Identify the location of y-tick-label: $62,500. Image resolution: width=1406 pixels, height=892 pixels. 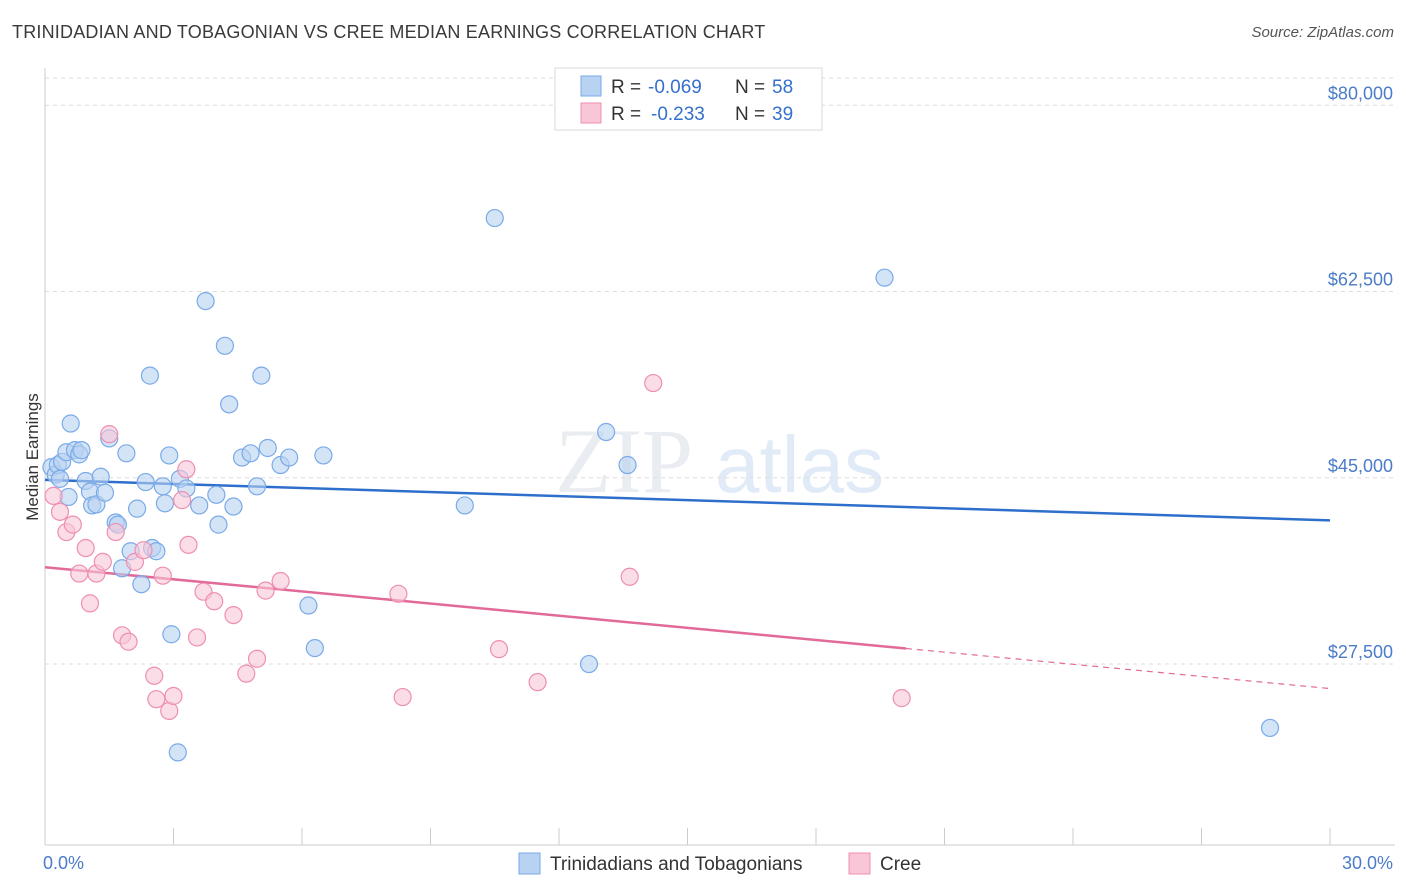
(1360, 280).